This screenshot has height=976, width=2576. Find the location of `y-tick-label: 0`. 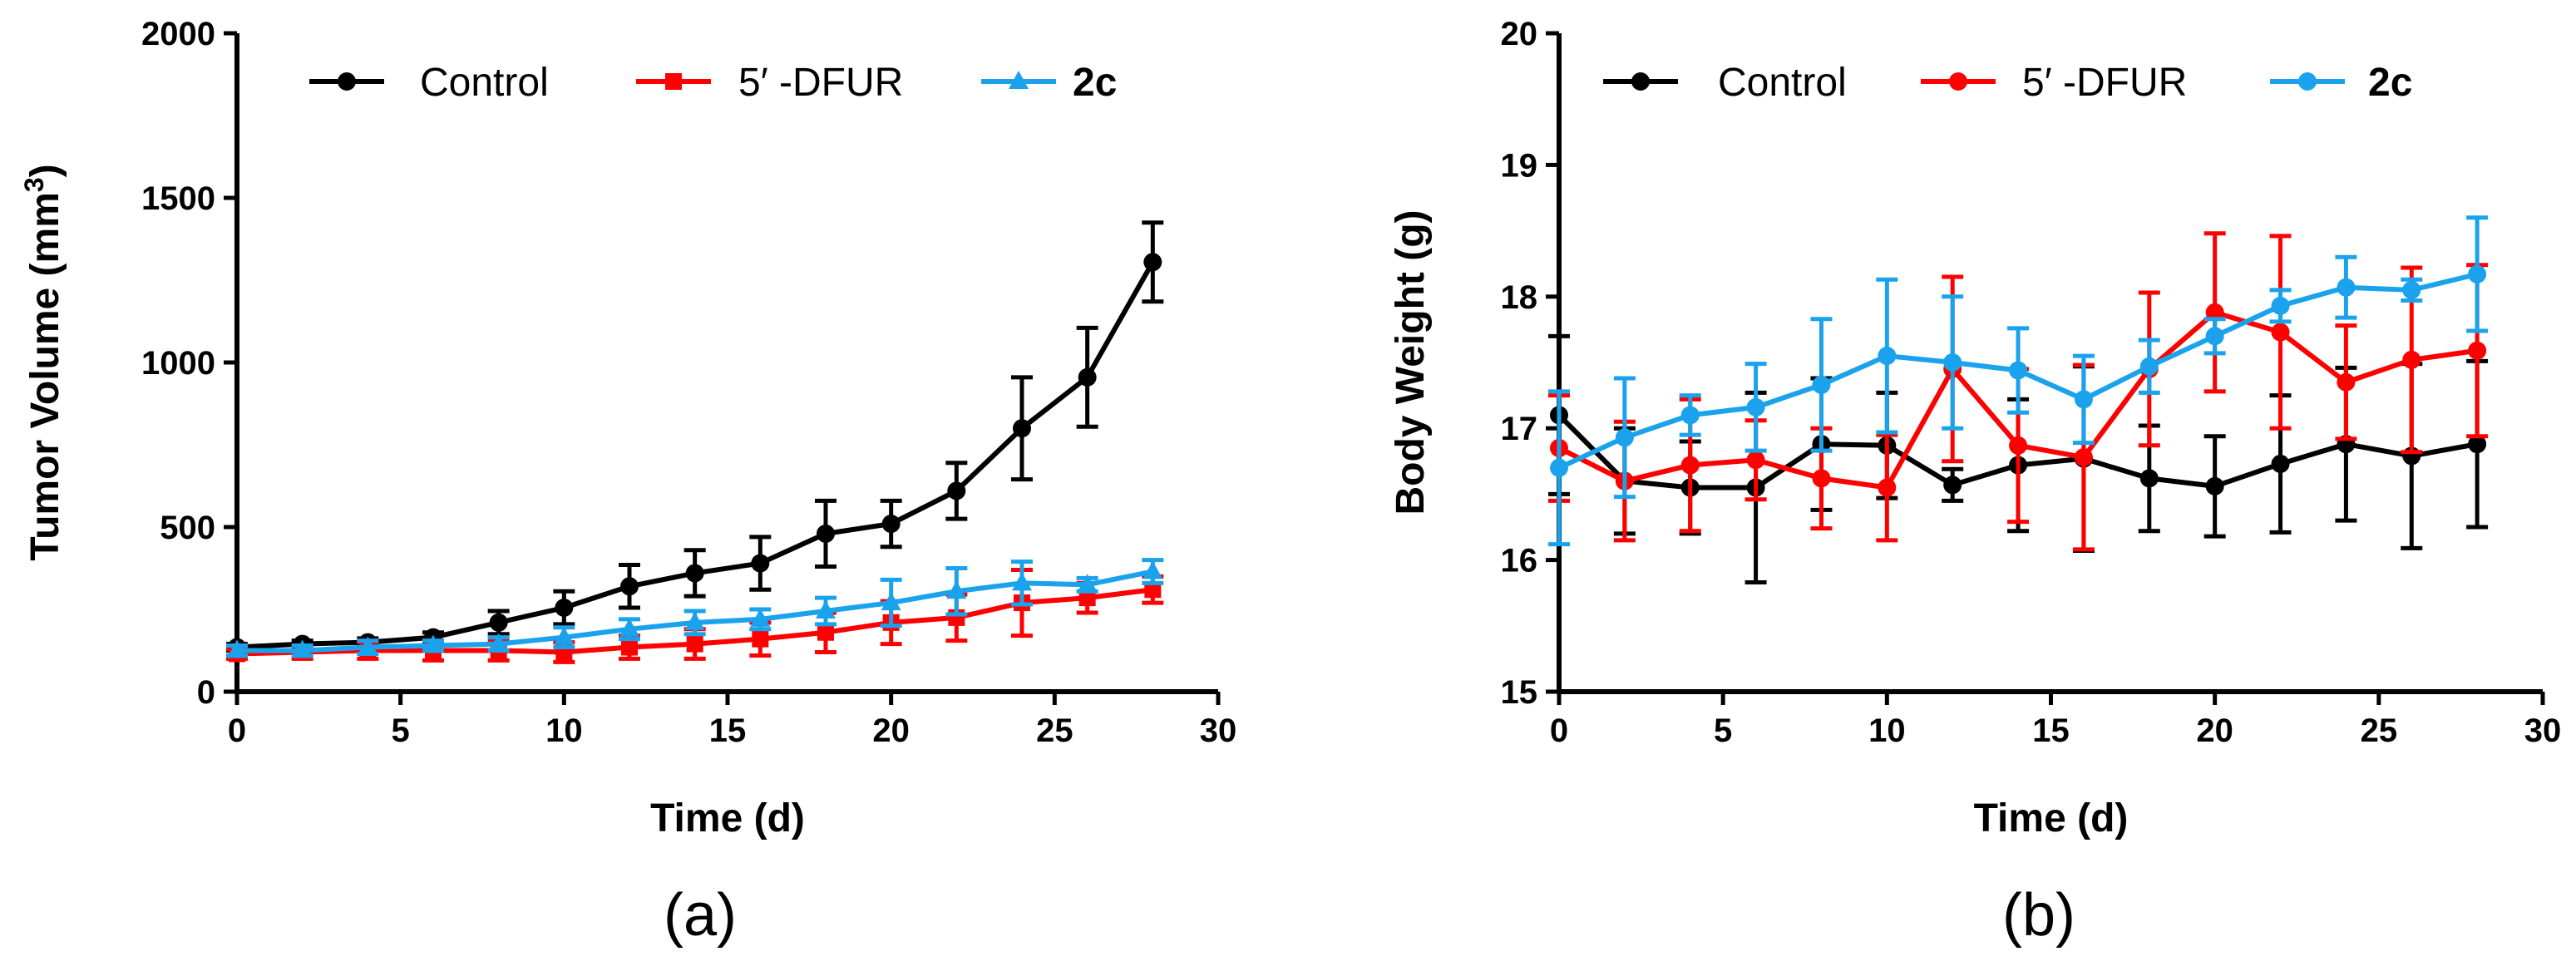

y-tick-label: 0 is located at coordinates (206, 692).